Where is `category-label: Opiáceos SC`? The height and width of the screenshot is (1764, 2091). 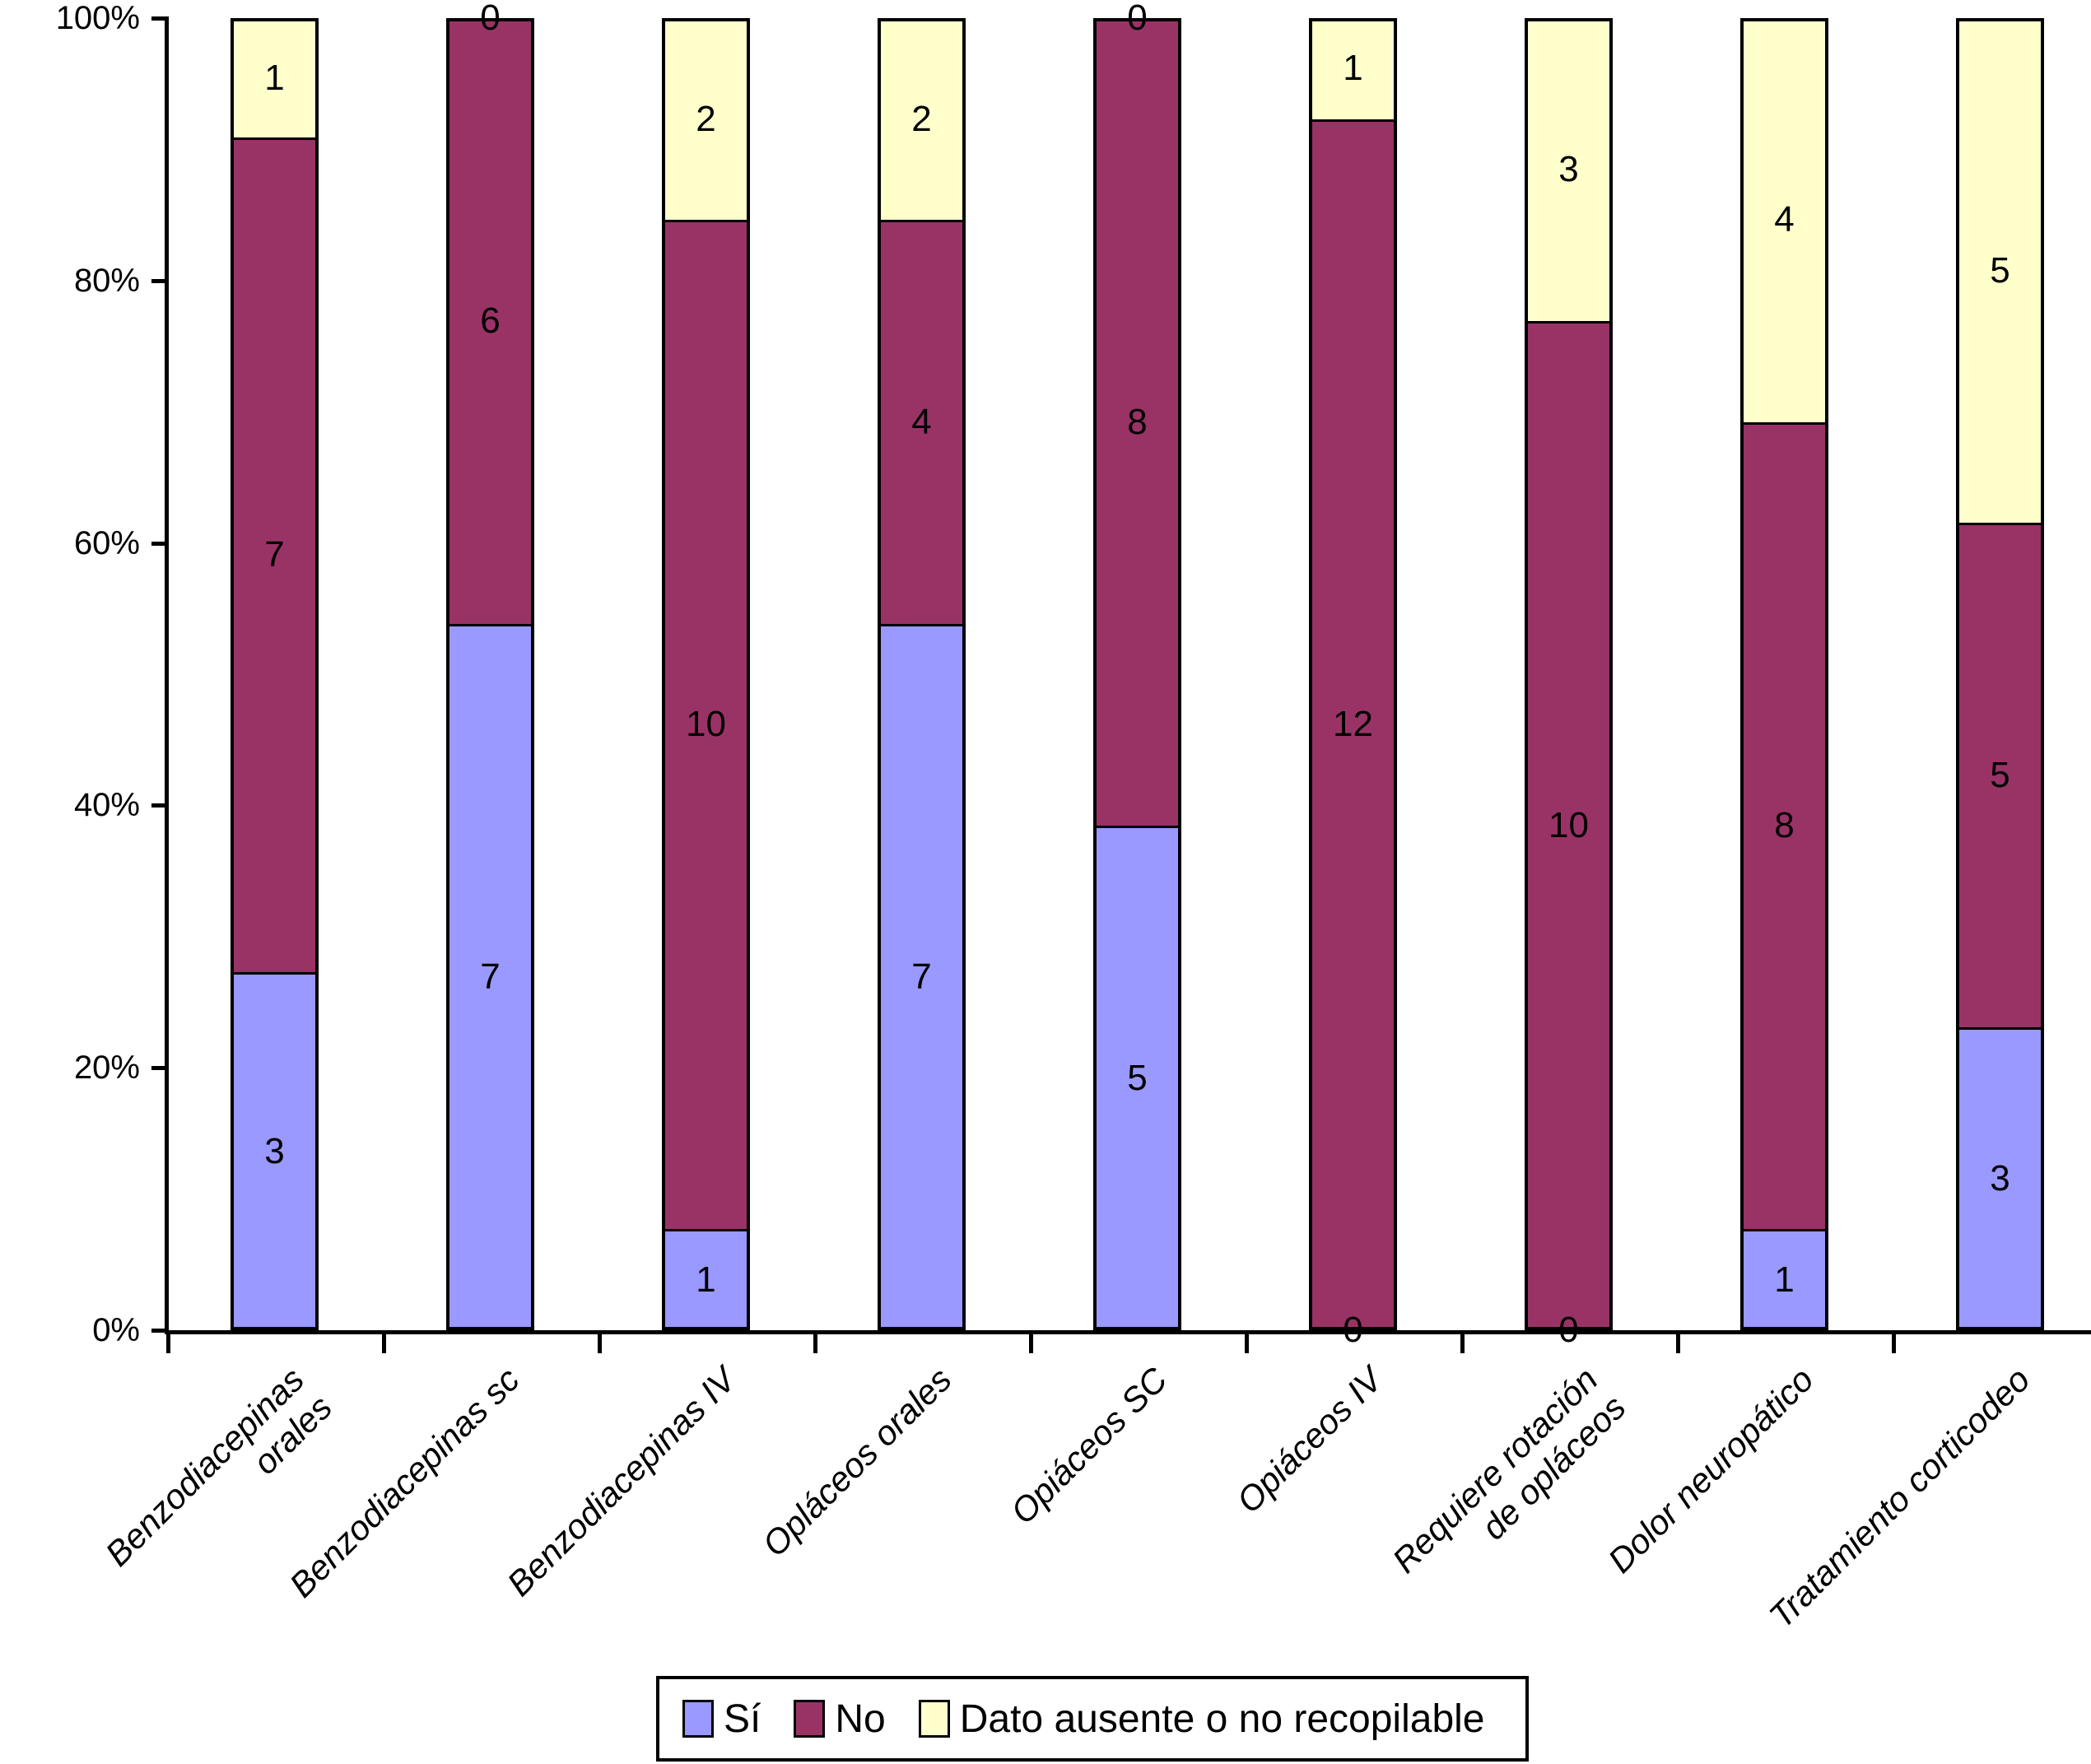
category-label: Opiáceos SC is located at coordinates (1089, 1446).